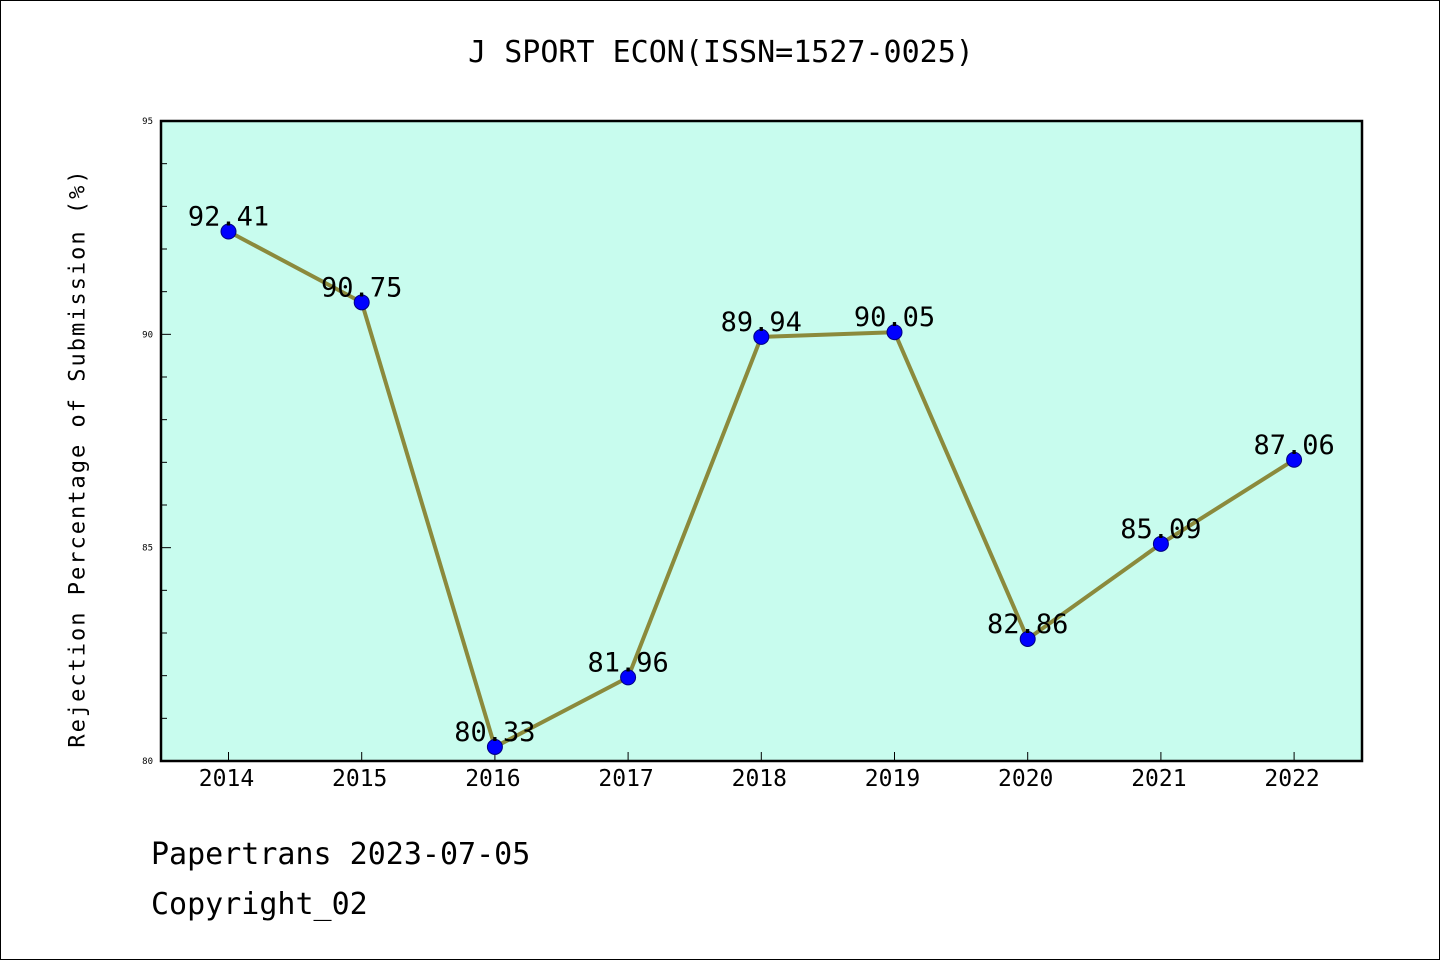 This screenshot has width=1440, height=961. What do you see at coordinates (147, 549) in the screenshot?
I see `y-tick-label: 85` at bounding box center [147, 549].